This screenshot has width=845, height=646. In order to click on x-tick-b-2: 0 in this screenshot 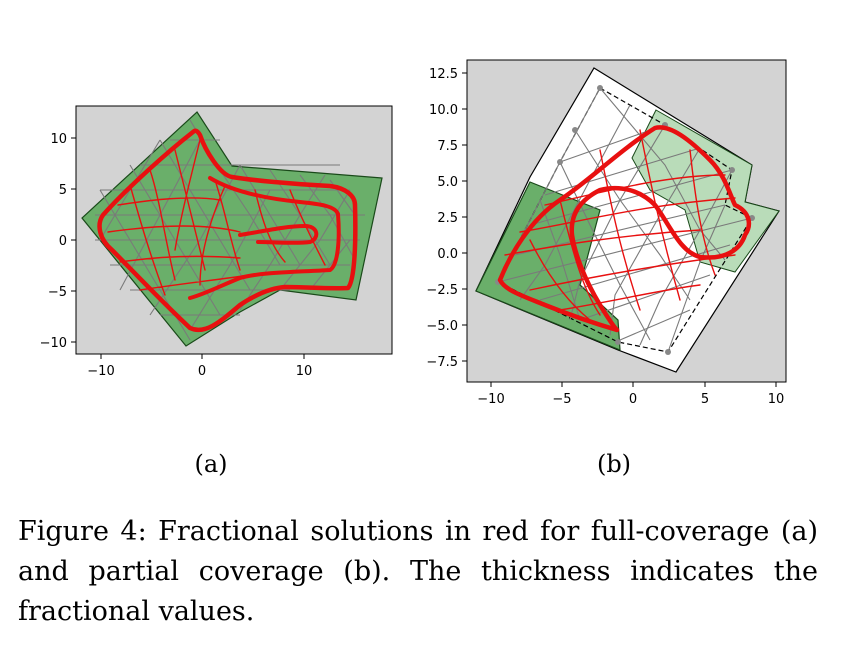, I will do `click(633, 399)`.